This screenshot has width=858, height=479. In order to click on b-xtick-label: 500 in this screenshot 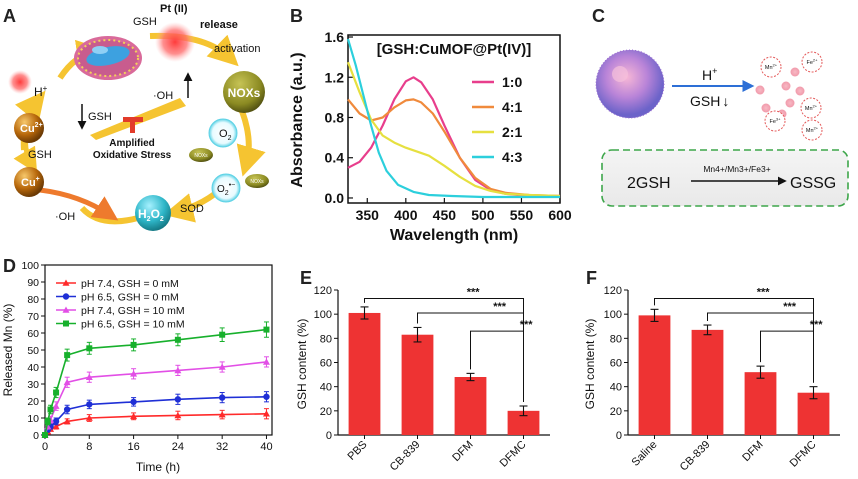, I will do `click(483, 215)`.